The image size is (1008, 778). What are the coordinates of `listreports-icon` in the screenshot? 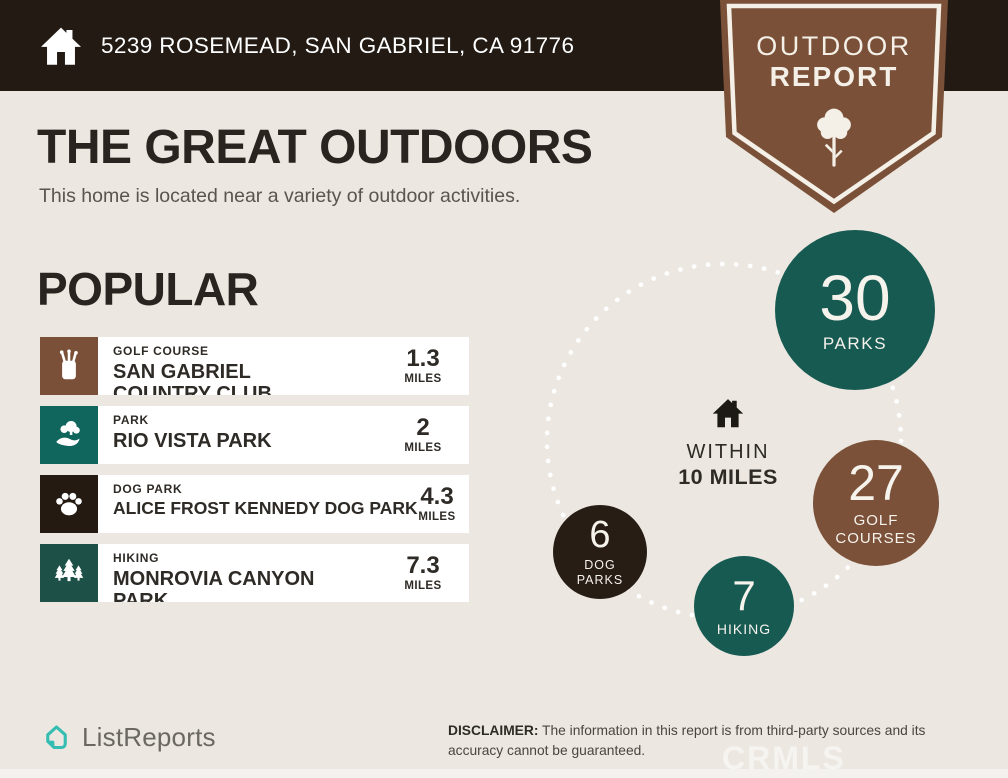 It's located at (56, 737).